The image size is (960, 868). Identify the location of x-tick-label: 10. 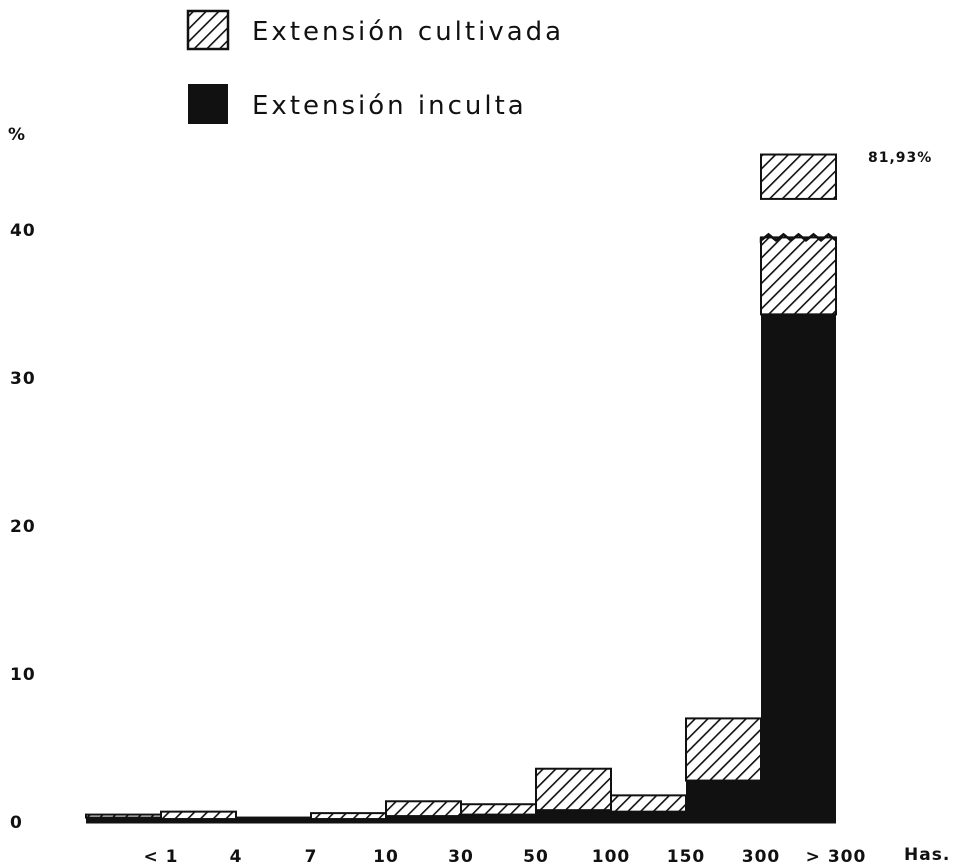
(386, 857).